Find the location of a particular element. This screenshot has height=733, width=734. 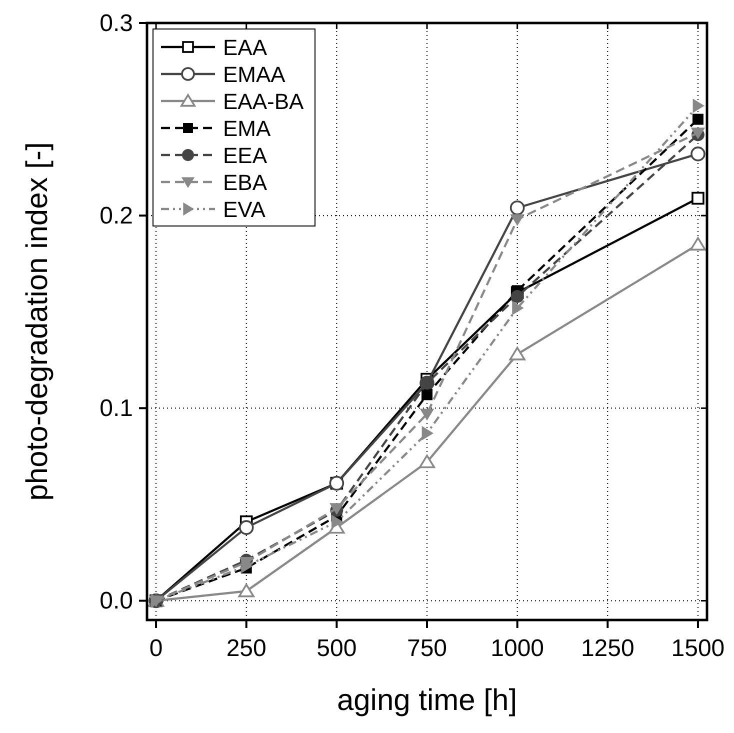

y-axis-title: photo-degradation index [-] is located at coordinates (37, 321).